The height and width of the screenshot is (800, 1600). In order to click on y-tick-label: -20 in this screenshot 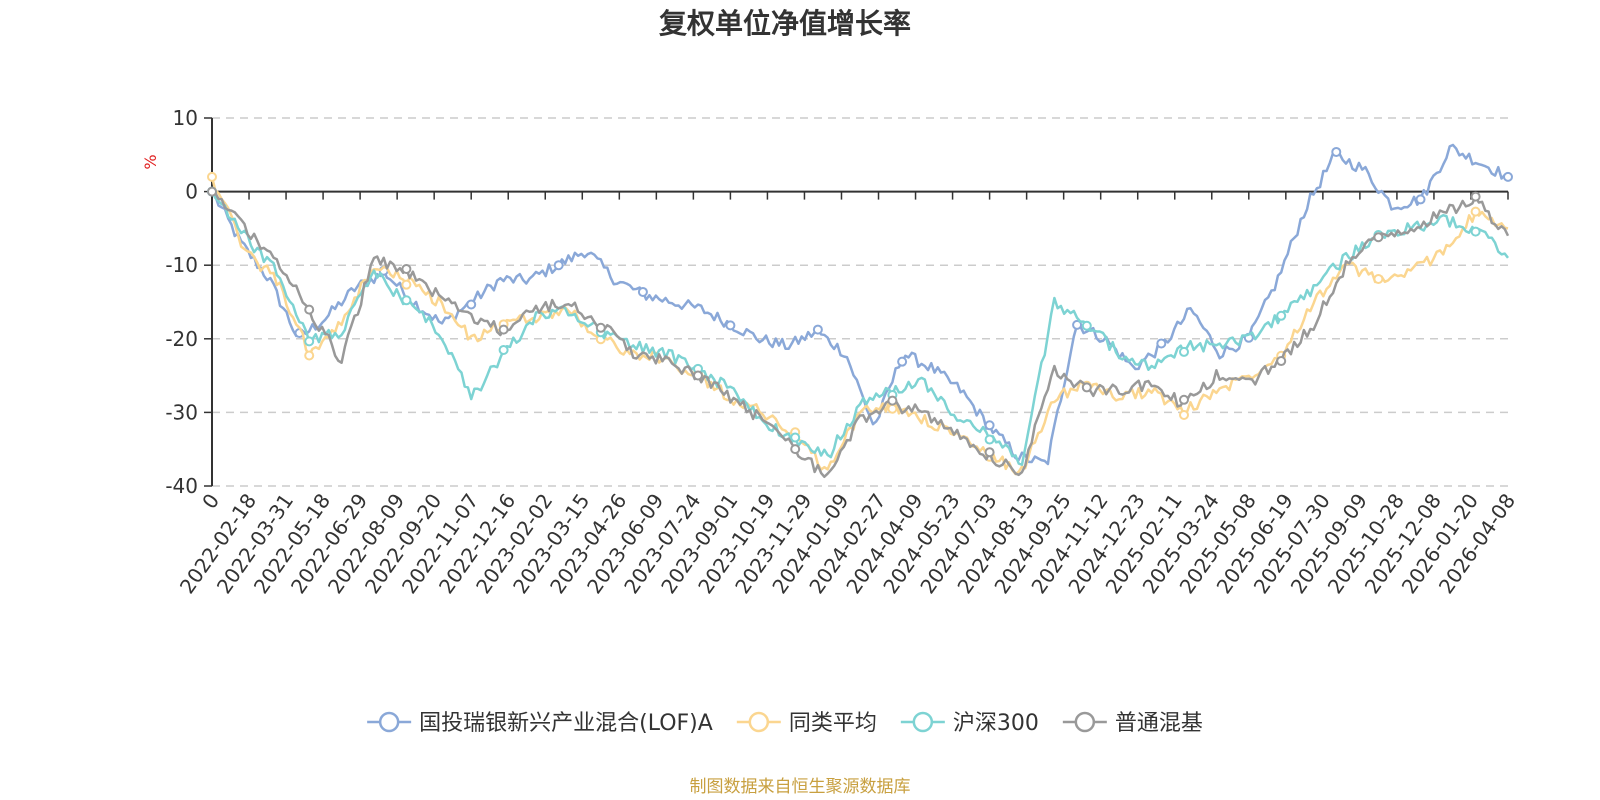, I will do `click(181, 339)`.